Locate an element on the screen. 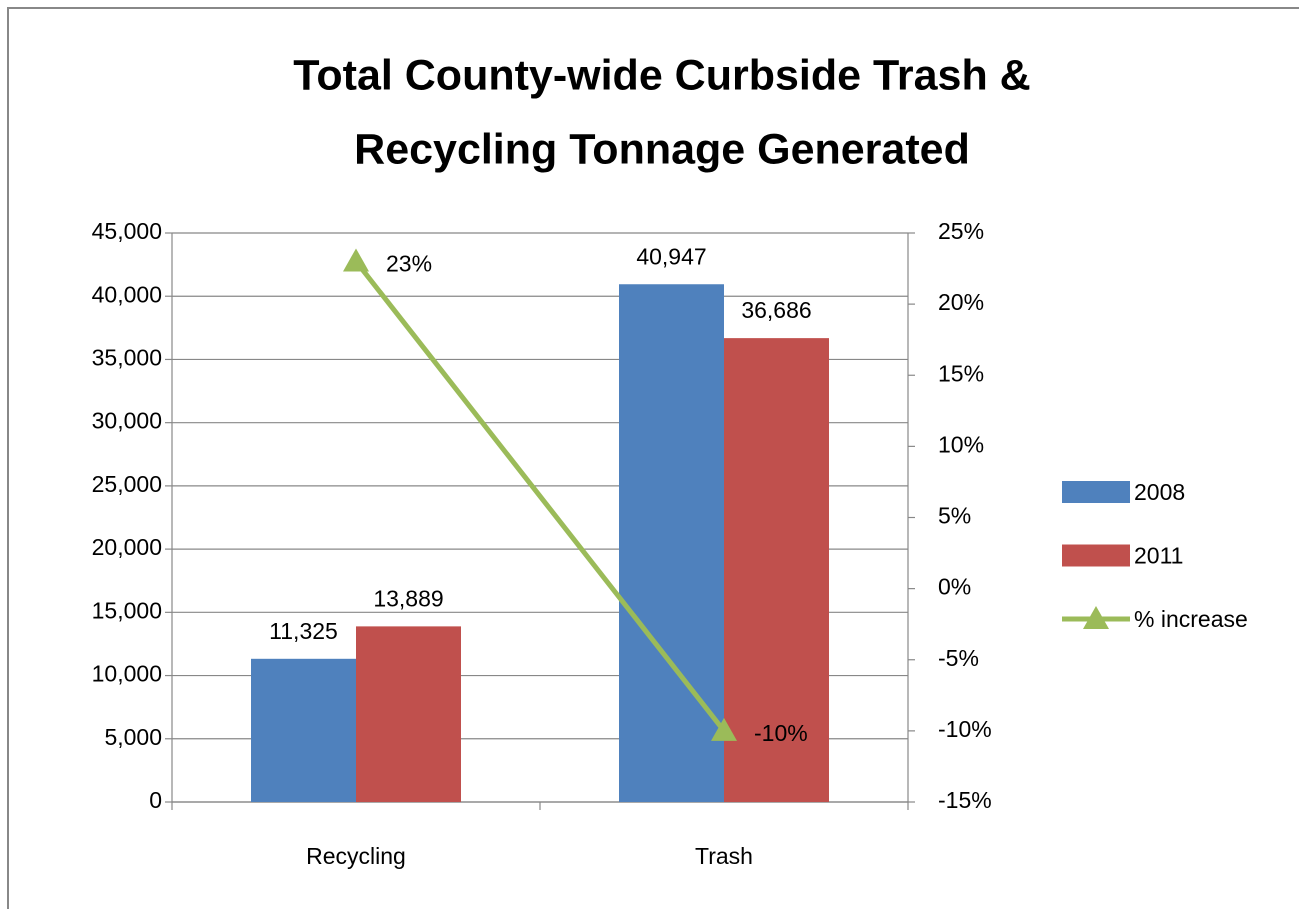  chart-title: Total County-wide Curbside Trash & is located at coordinates (661, 75).